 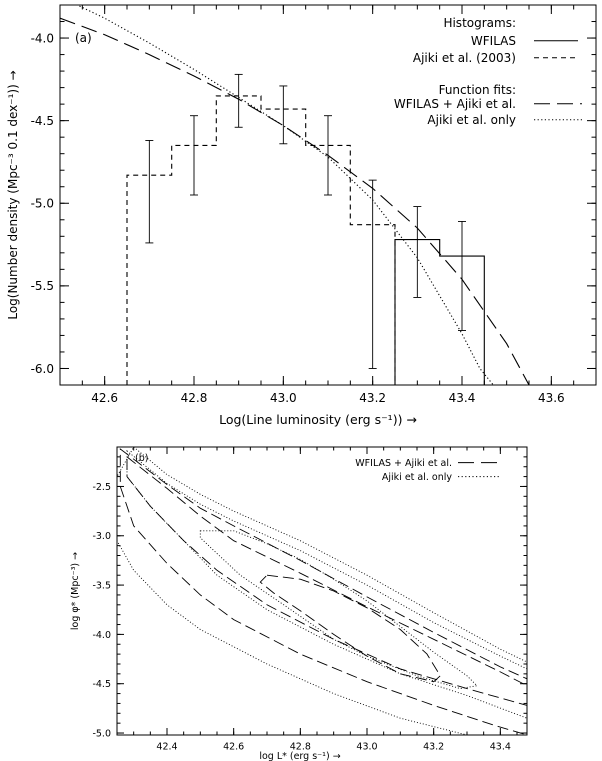 What do you see at coordinates (299, 756) in the screenshot?
I see `x-axis-title: log L* (erg s⁻¹) →` at bounding box center [299, 756].